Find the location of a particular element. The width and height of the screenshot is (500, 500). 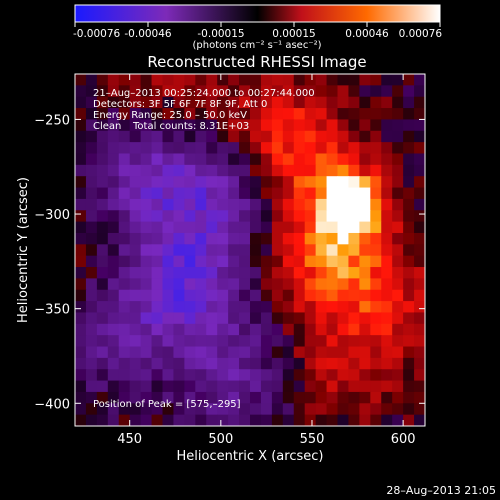

colorbar-tick-label: -0.00076 is located at coordinates (97, 34).